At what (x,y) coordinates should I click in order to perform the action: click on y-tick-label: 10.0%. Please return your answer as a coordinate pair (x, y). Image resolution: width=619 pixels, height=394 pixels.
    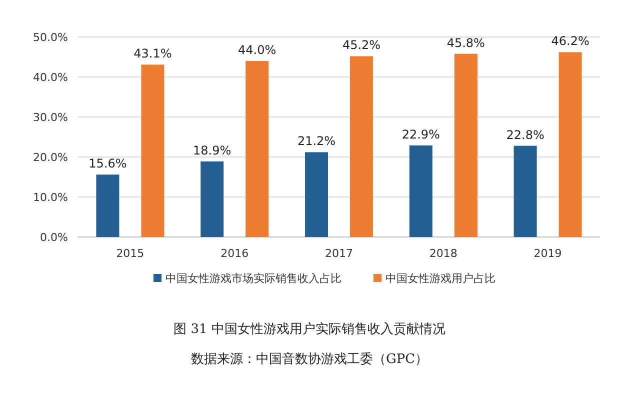
    Looking at the image, I should click on (50, 197).